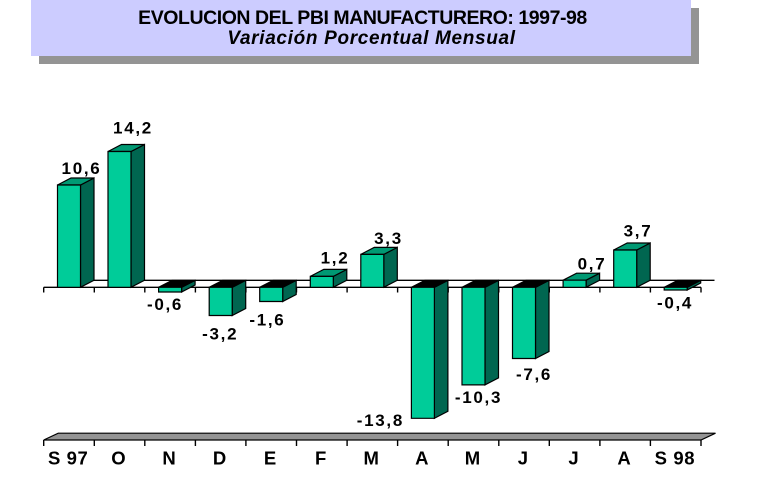  What do you see at coordinates (362, 18) in the screenshot?
I see `svg-text:EVOLUCION DEL PBI MANUFACTURER: EVOLUCION DEL PBI MANUFACTURERO: 1997-98` at bounding box center [362, 18].